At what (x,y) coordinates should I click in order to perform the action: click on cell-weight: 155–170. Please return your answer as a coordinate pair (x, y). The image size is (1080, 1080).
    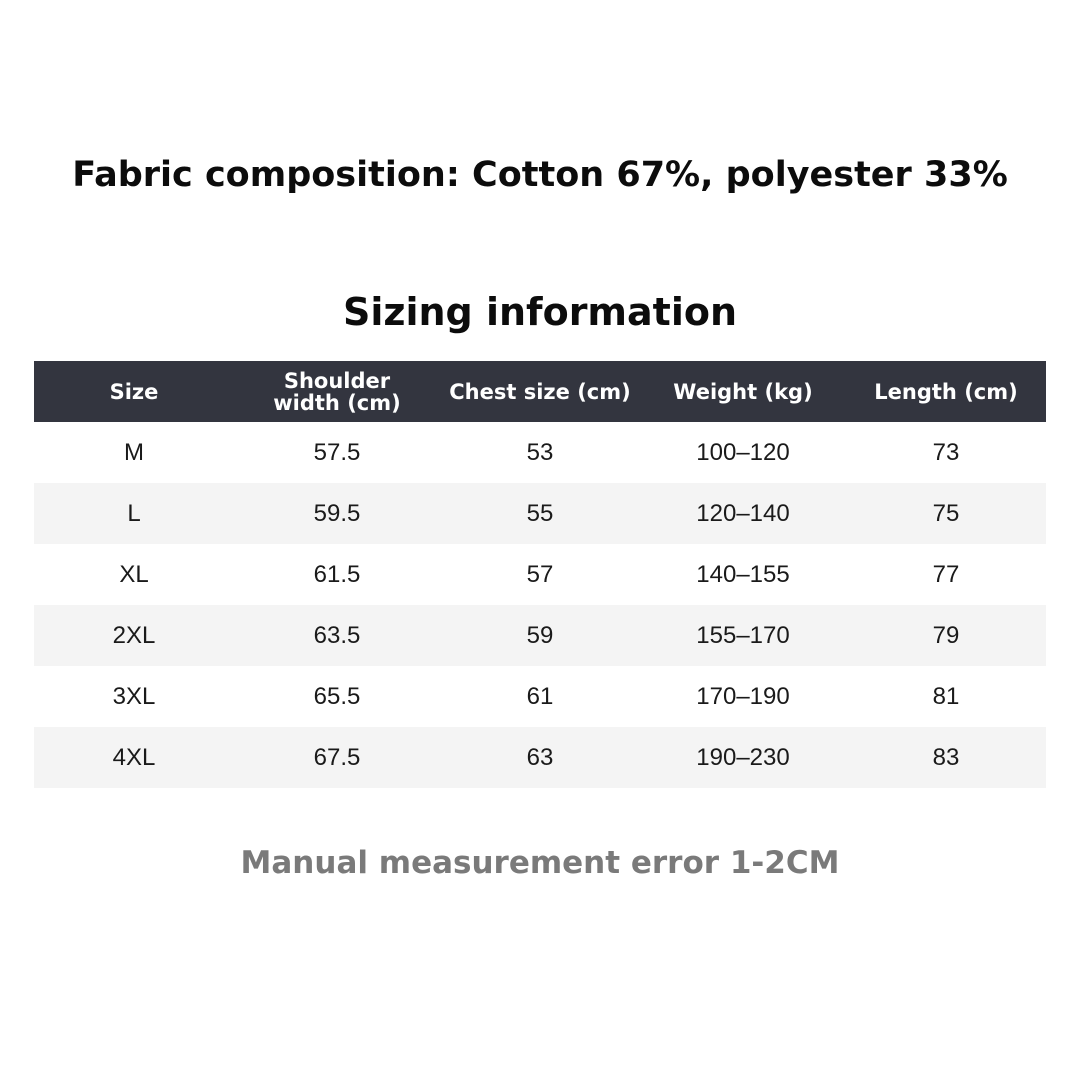
    Looking at the image, I should click on (743, 635).